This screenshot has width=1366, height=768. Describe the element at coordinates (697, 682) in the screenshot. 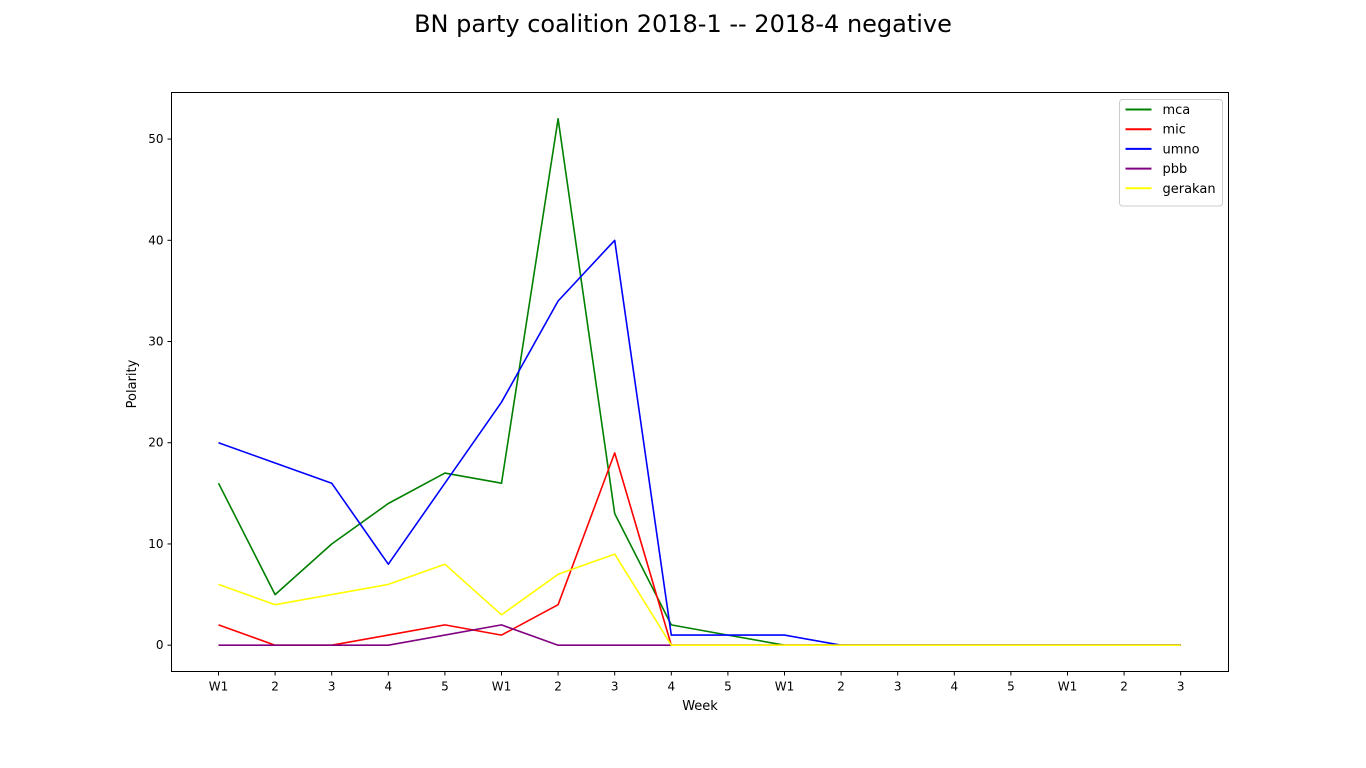

I see `x-axis-ticks: W1 2 3 4 5 W1 2 3 4 5 W1 2 3 4 5 W1 2 3` at that location.